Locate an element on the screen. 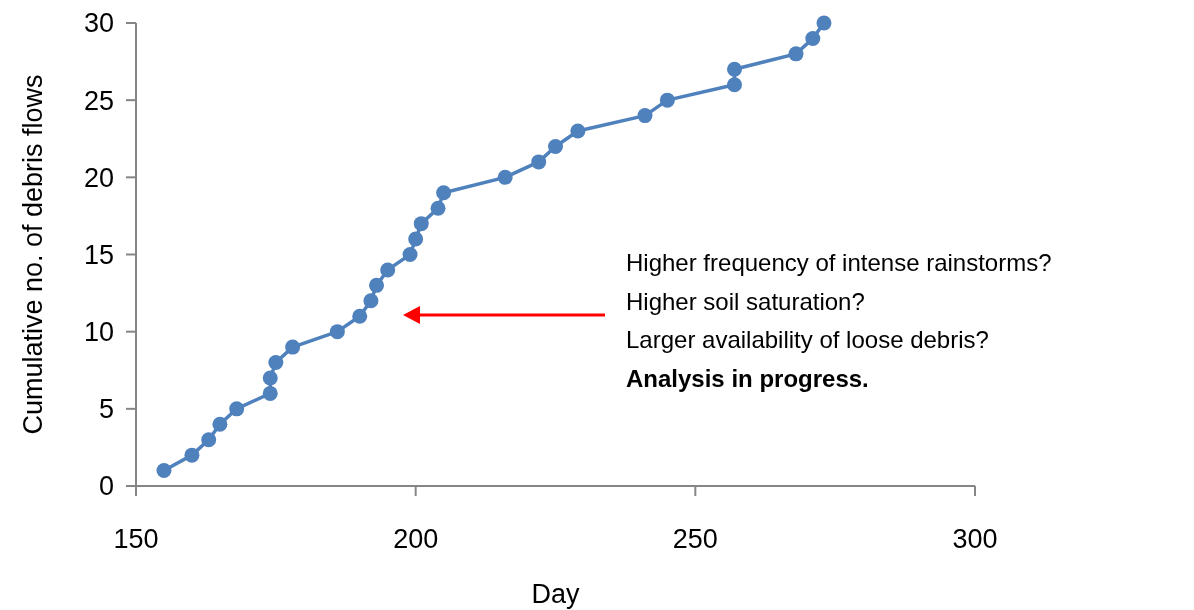 This screenshot has height=610, width=1194. y-tick-label: 25 is located at coordinates (98, 100).